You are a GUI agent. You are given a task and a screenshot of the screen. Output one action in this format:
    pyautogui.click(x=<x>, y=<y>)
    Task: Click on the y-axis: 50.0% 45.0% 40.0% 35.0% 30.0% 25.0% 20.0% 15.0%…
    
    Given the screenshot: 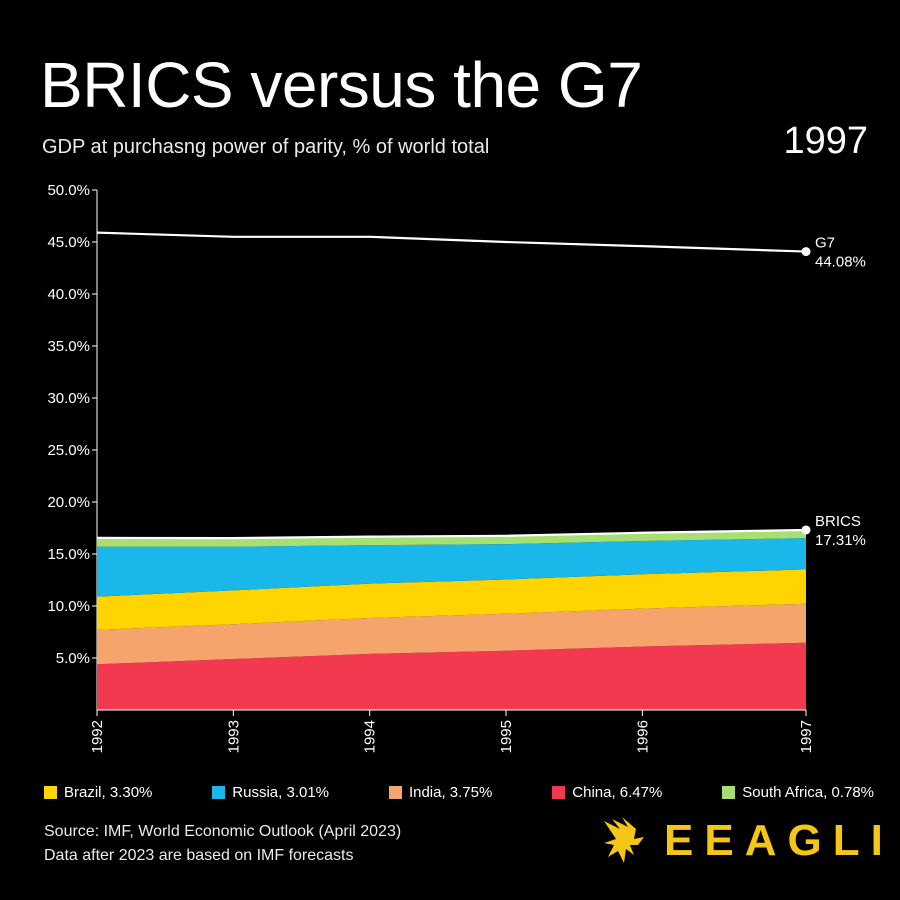 What is the action you would take?
    pyautogui.click(x=72, y=446)
    